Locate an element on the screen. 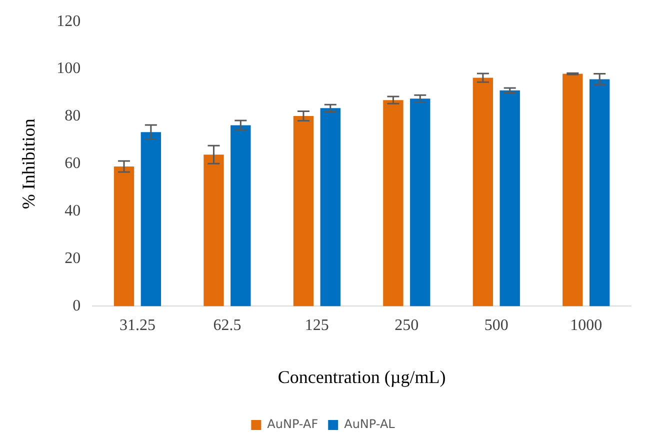 The height and width of the screenshot is (446, 651). x-axis-title: Concentration (µg/mL) is located at coordinates (362, 376).